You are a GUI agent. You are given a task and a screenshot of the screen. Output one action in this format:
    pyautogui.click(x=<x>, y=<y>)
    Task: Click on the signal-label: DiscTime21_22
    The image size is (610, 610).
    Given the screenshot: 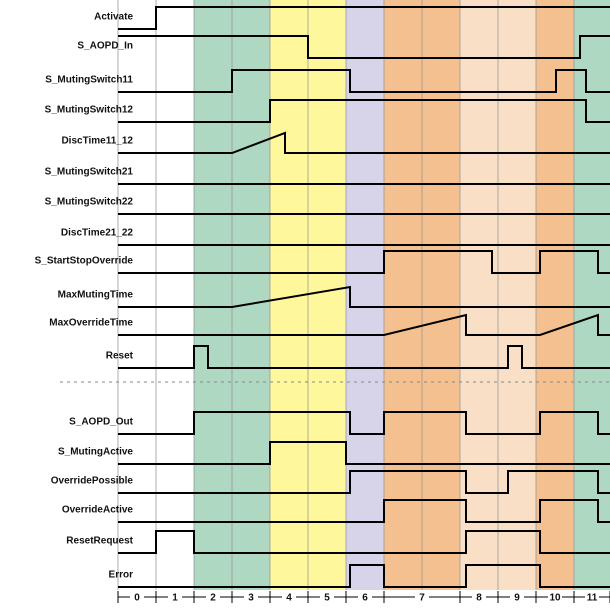 What is the action you would take?
    pyautogui.click(x=97, y=233)
    